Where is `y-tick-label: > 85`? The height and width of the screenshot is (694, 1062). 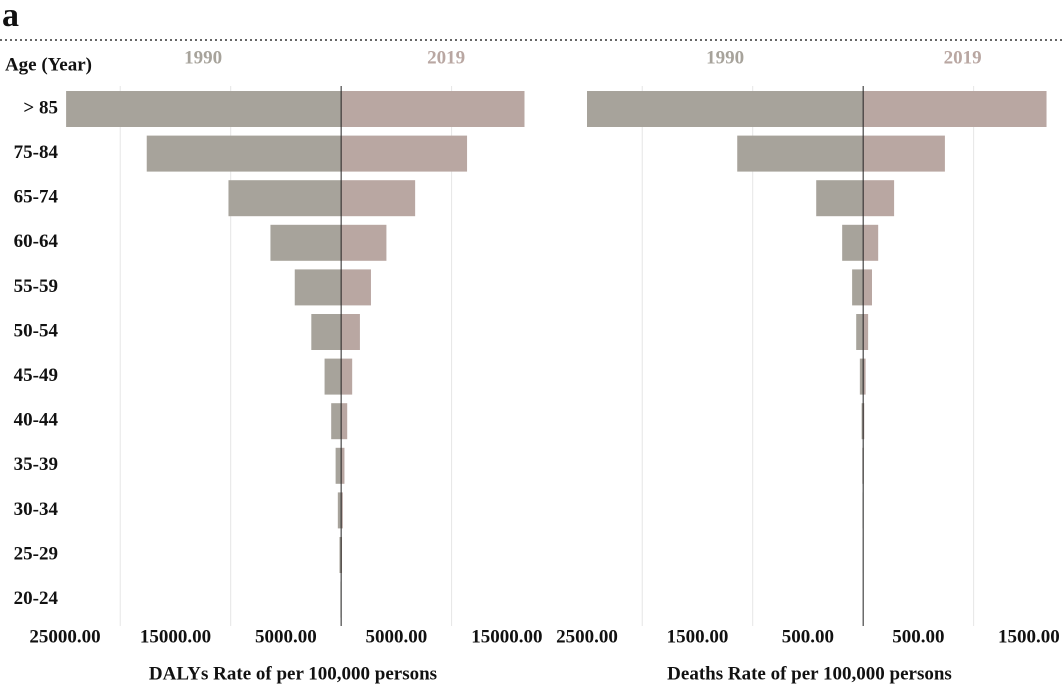
y-tick-label: > 85 is located at coordinates (40, 107).